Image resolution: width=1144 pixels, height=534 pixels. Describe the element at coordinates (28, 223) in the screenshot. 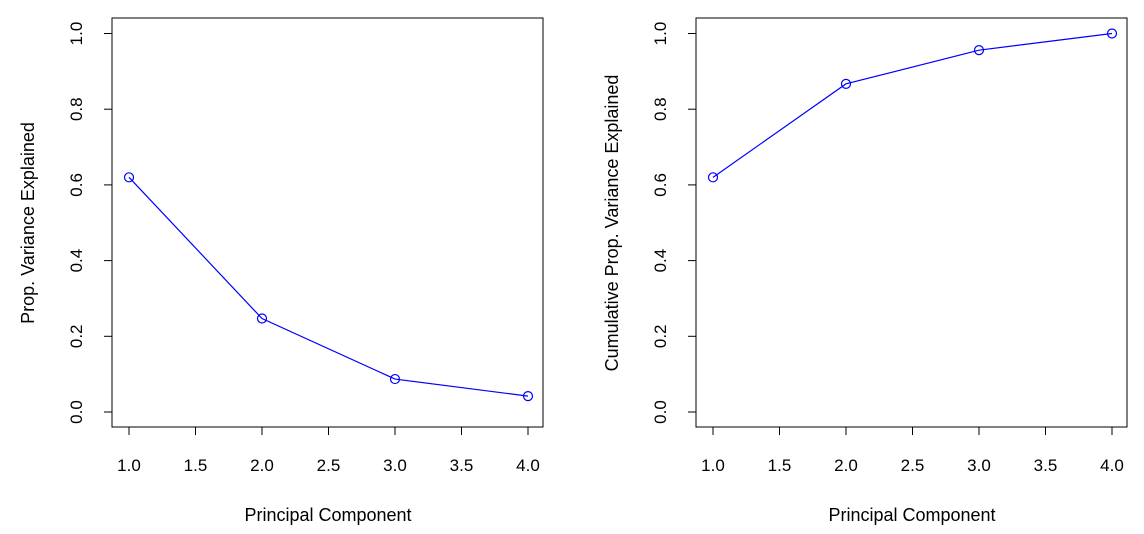

I see `y-axis-title: Prop. Variance Explained` at that location.